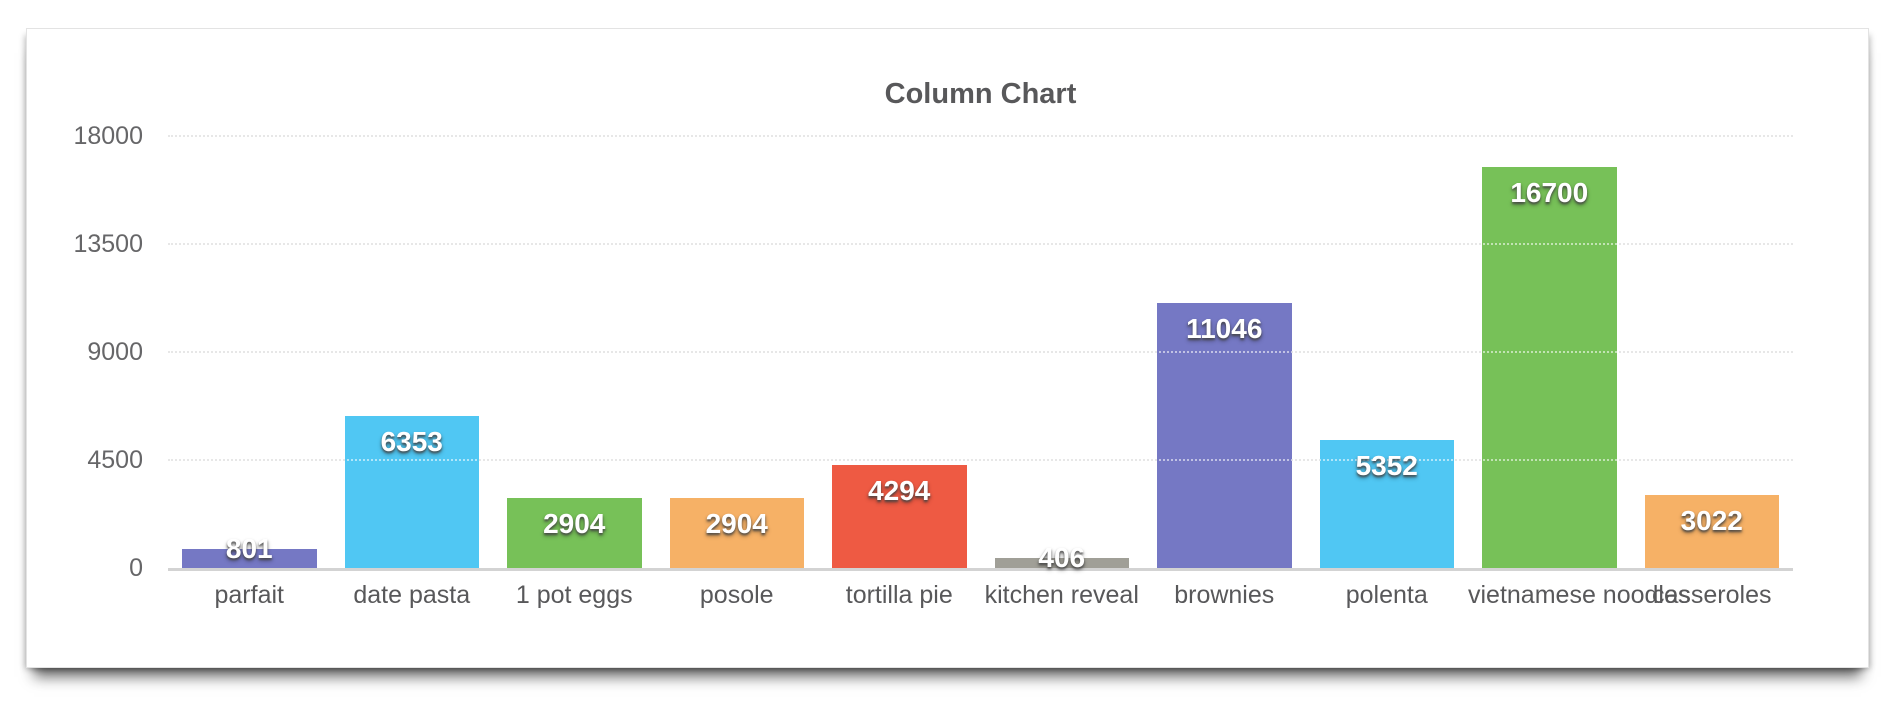 The height and width of the screenshot is (716, 1900). I want to click on bar-polenta: 5352, so click(1386, 504).